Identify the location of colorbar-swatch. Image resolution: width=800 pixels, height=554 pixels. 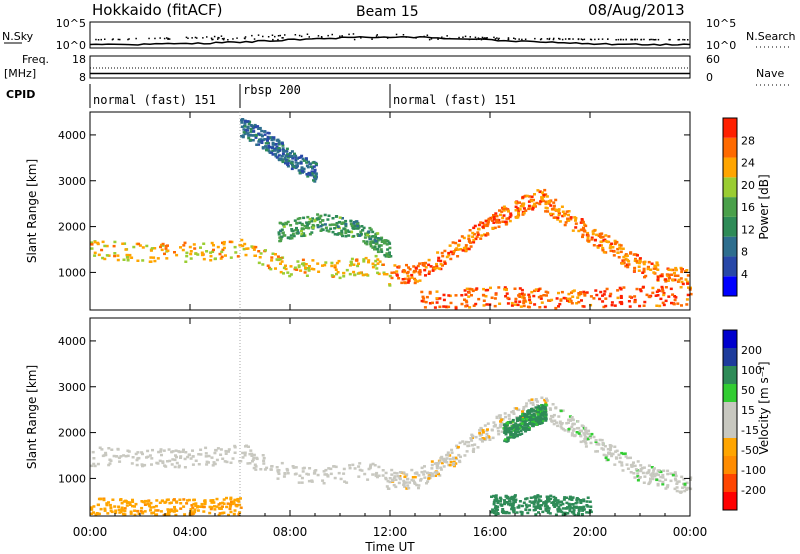
(730, 483).